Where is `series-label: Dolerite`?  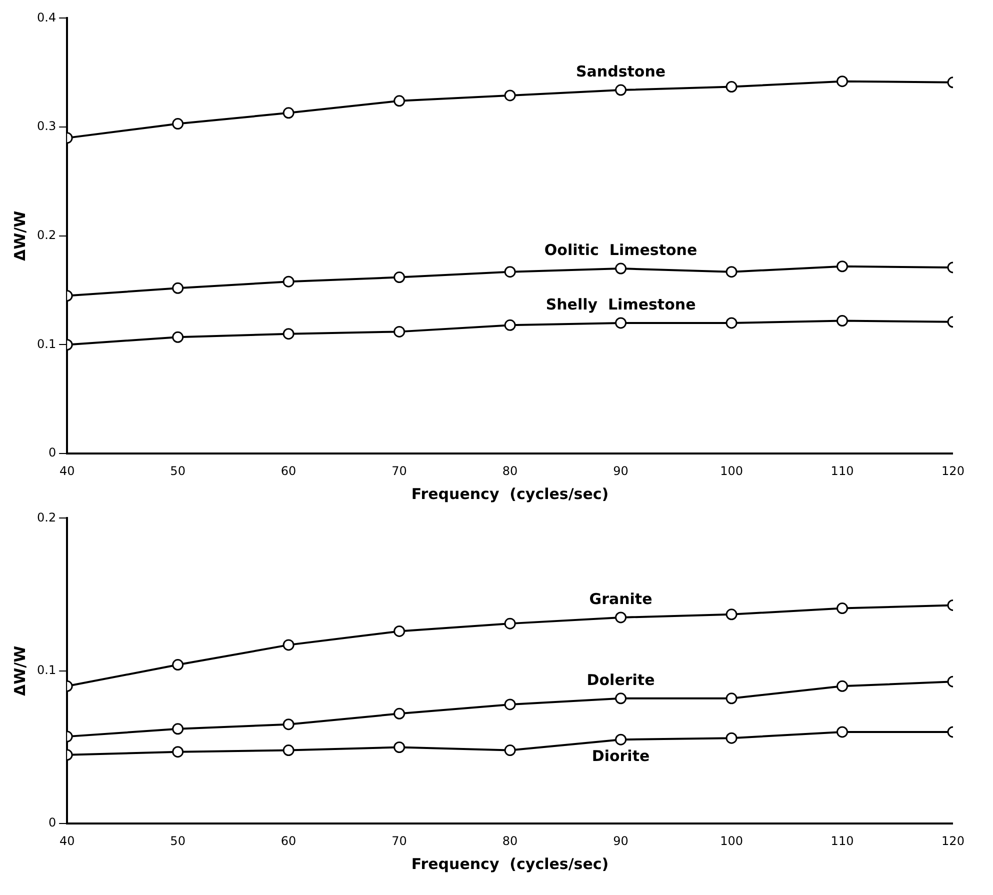
series-label: Dolerite is located at coordinates (620, 679).